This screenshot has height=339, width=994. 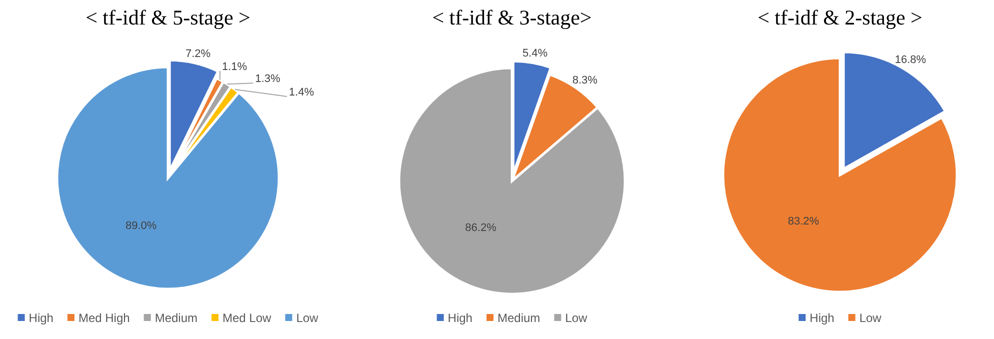 I want to click on data-label: 8.3%, so click(x=585, y=80).